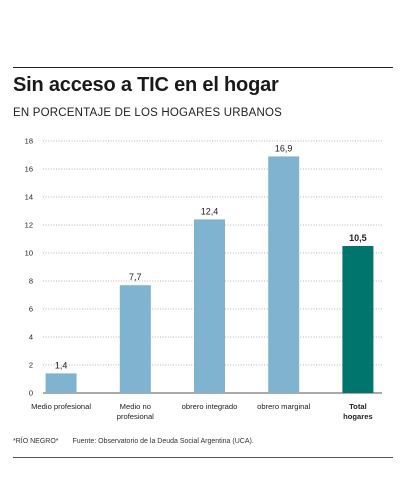 Image resolution: width=405 pixels, height=493 pixels. I want to click on y-axis-ticks: 0 2 4 6 8 10 12 14 16 18, so click(29, 267).